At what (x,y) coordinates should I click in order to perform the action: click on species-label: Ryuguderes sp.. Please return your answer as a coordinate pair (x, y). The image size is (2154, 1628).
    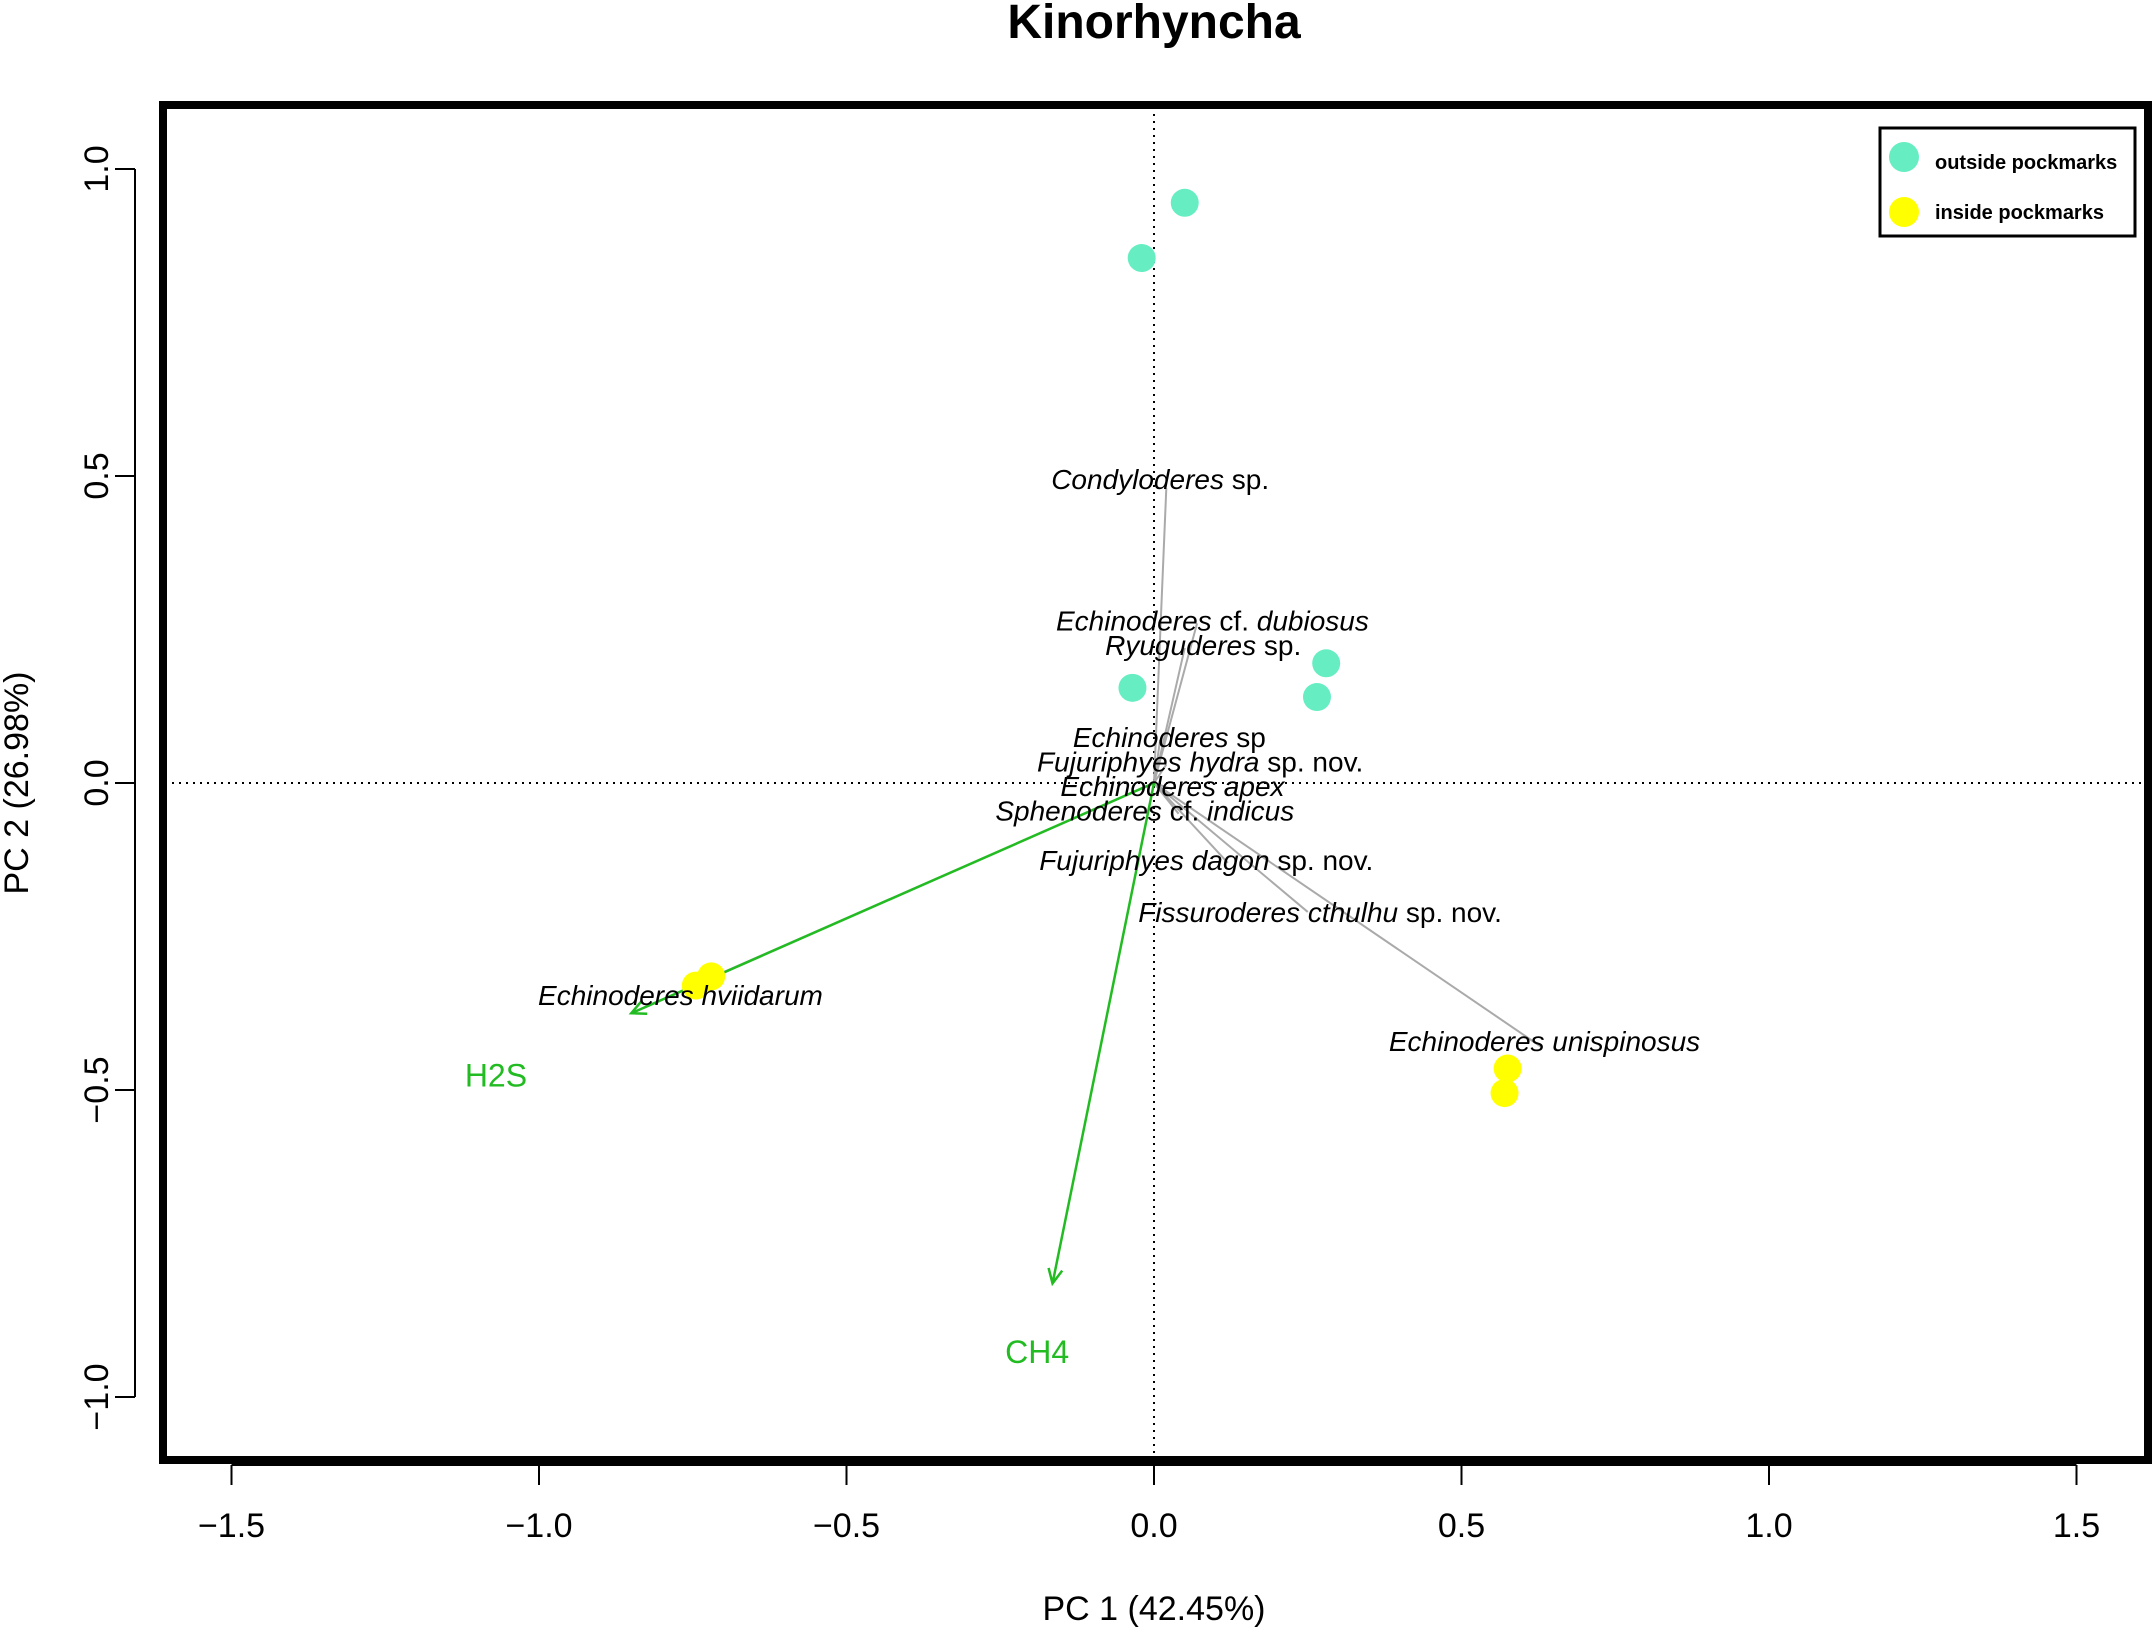
    Looking at the image, I should click on (1203, 645).